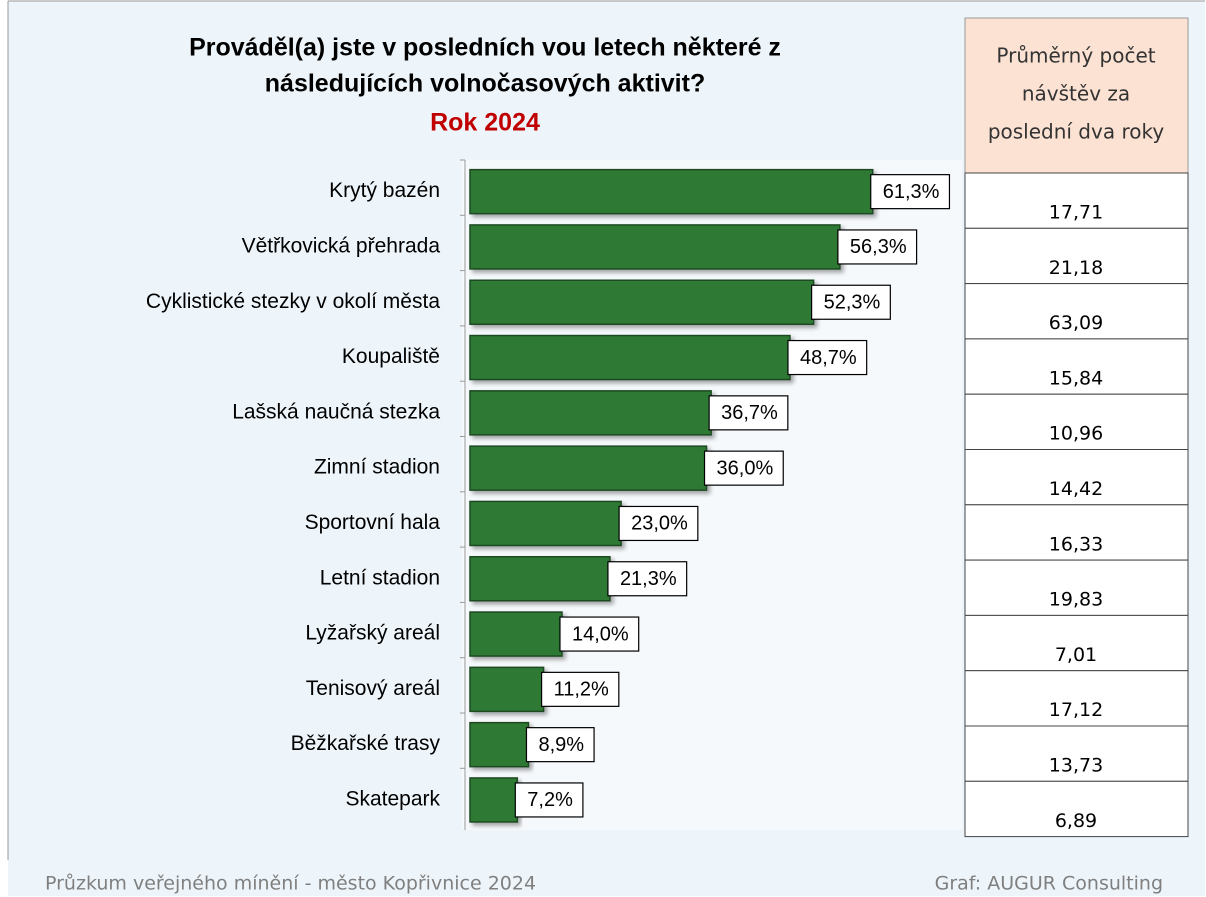 The image size is (1206, 897). I want to click on data-label: 7,2%, so click(550, 800).